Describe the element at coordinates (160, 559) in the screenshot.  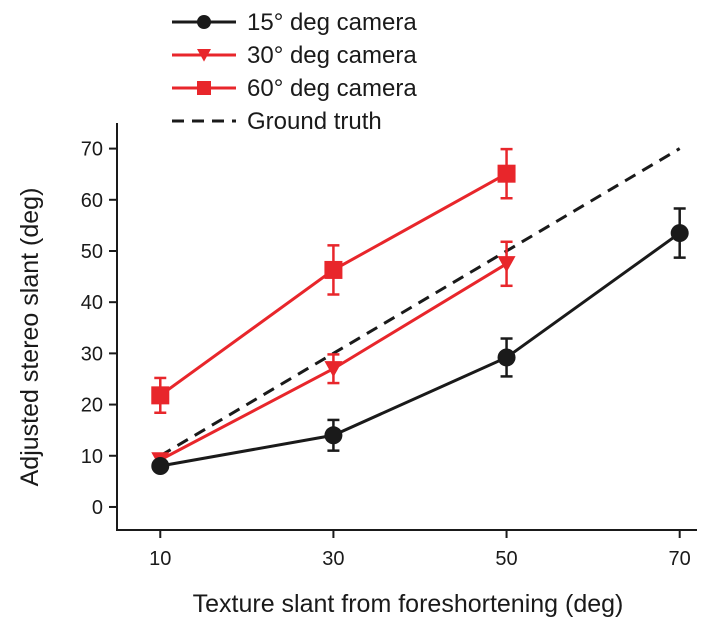
I see `x-tick-label: 10` at that location.